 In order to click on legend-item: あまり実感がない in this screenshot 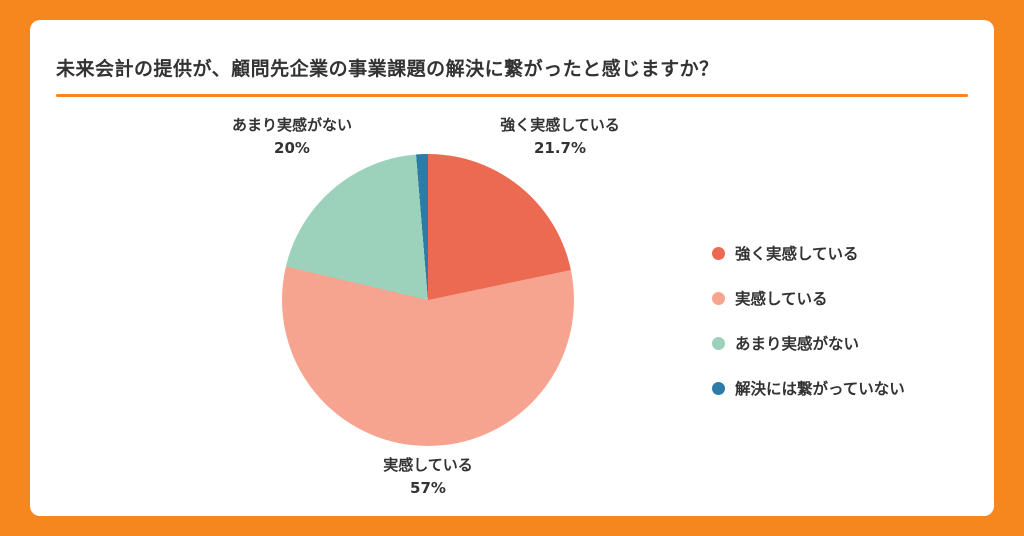, I will do `click(808, 343)`.